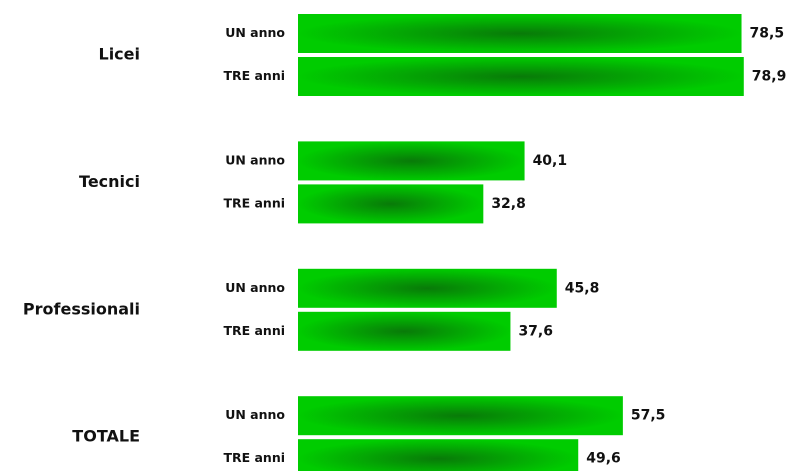 The image size is (793, 471). I want to click on category-label: TOTALE, so click(106, 436).